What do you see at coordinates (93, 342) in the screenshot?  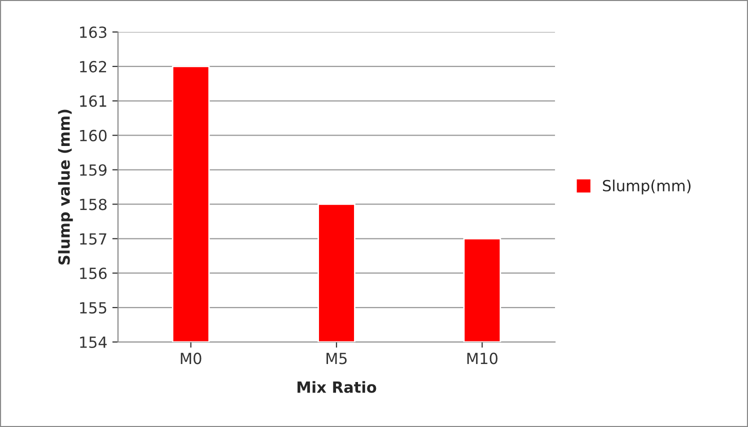 I see `y-tick-label: 154` at bounding box center [93, 342].